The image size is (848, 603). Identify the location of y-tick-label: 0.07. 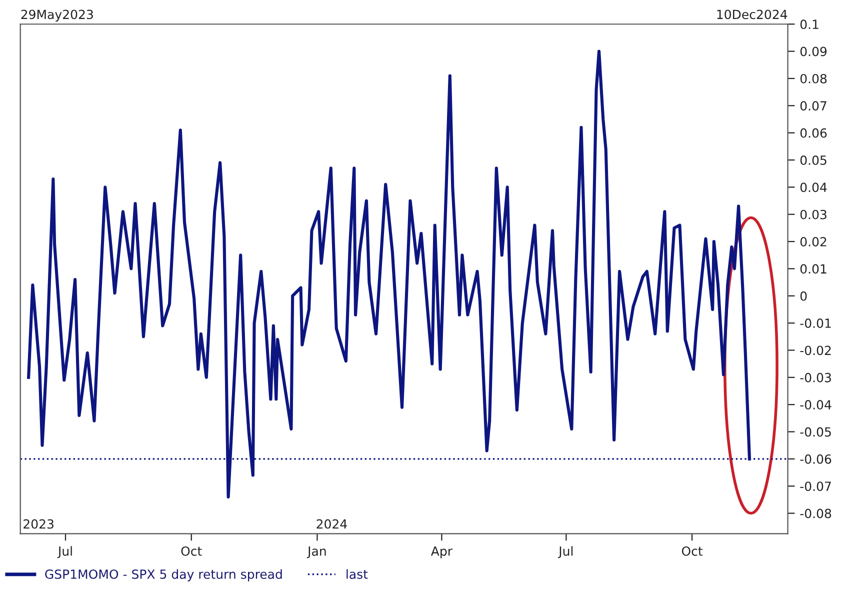
(813, 106).